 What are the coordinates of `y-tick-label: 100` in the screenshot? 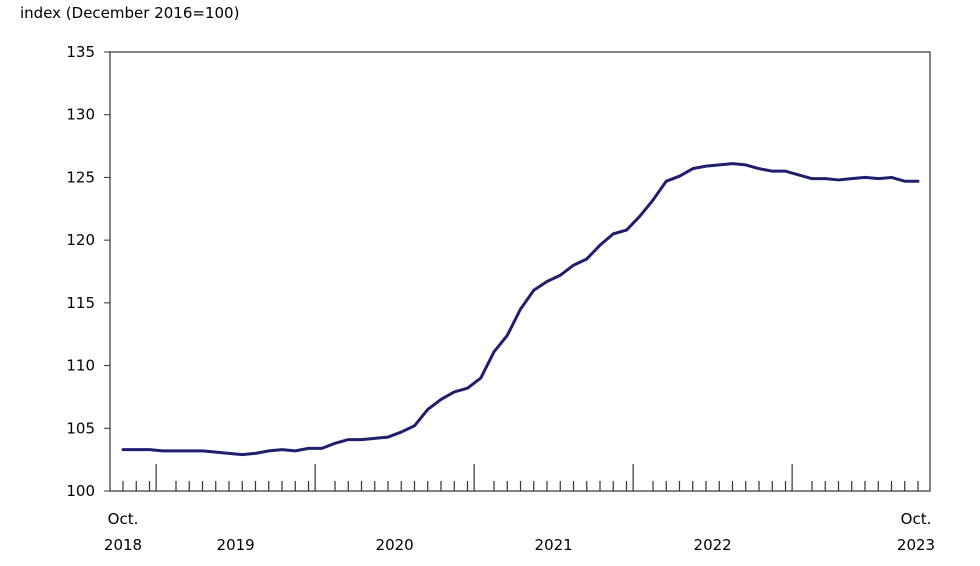 It's located at (80, 491).